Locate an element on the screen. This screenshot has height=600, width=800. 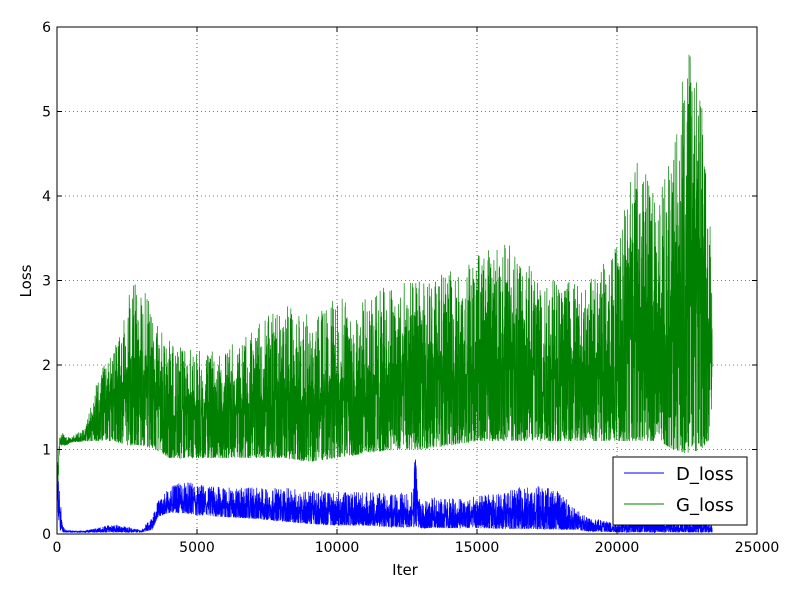
y-tick-label: 2 is located at coordinates (46, 366).